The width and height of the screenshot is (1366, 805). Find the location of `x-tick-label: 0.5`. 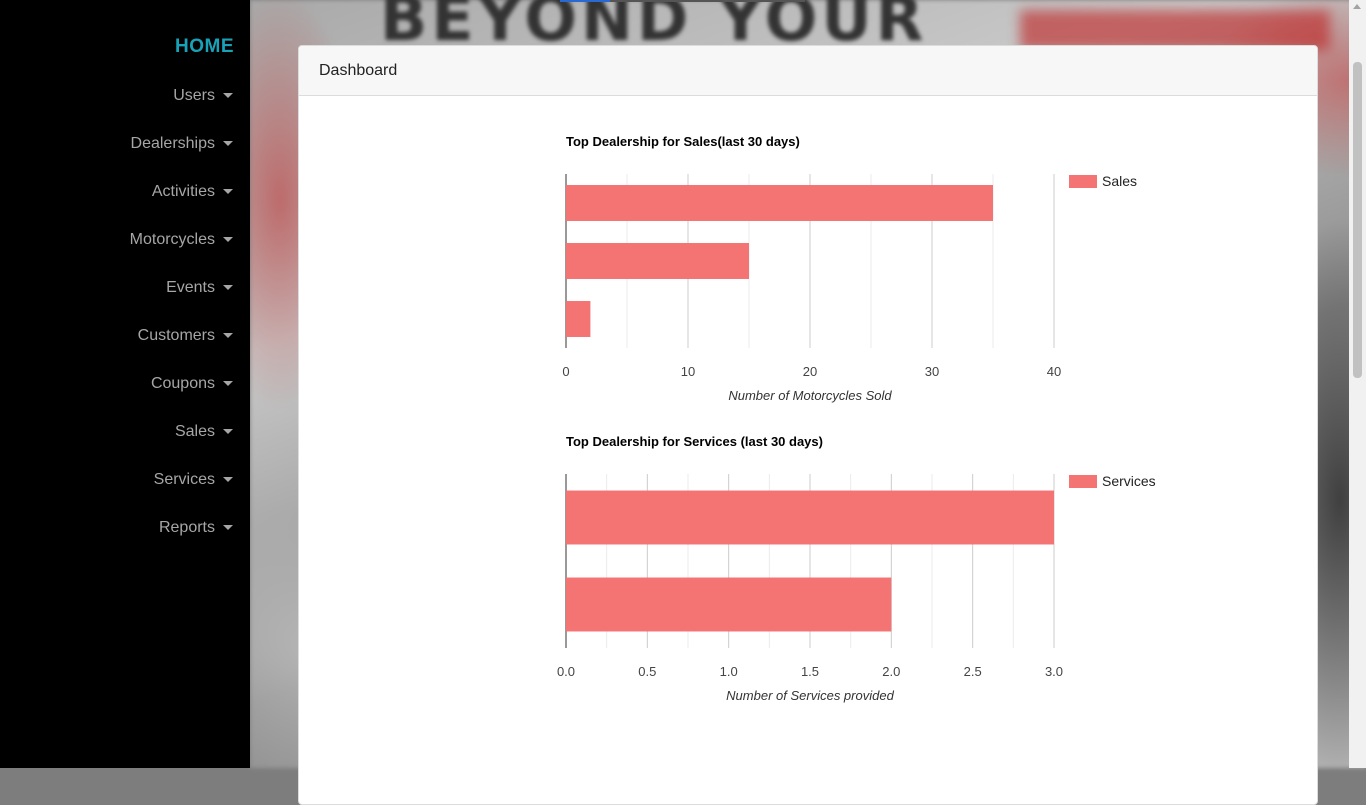

x-tick-label: 0.5 is located at coordinates (647, 671).